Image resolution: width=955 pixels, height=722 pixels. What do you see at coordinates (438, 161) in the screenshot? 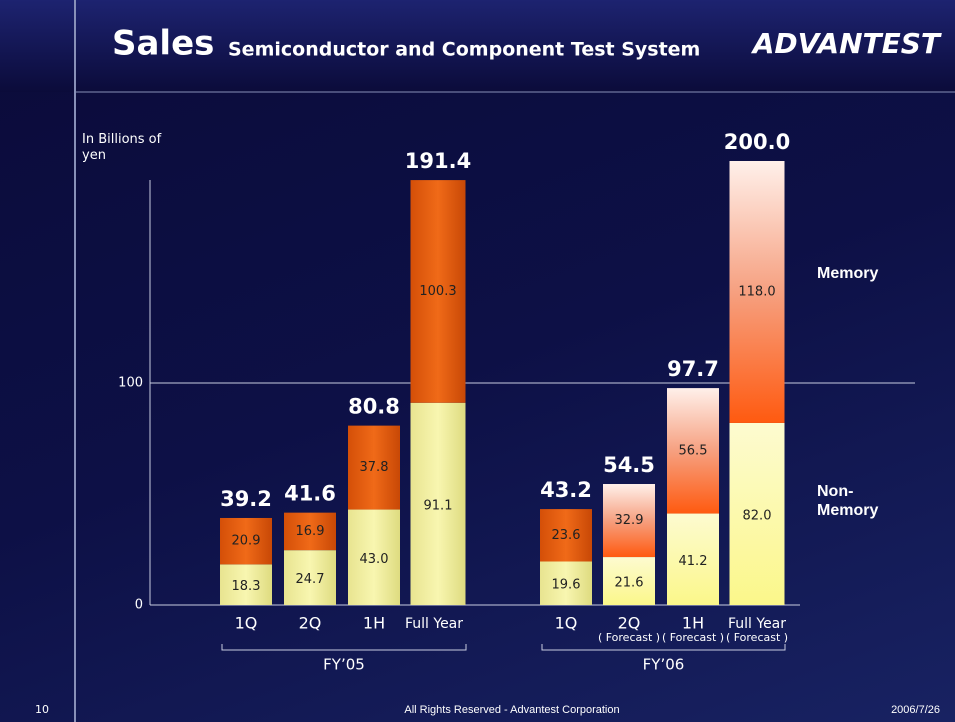
I see `total-label: 191.4` at bounding box center [438, 161].